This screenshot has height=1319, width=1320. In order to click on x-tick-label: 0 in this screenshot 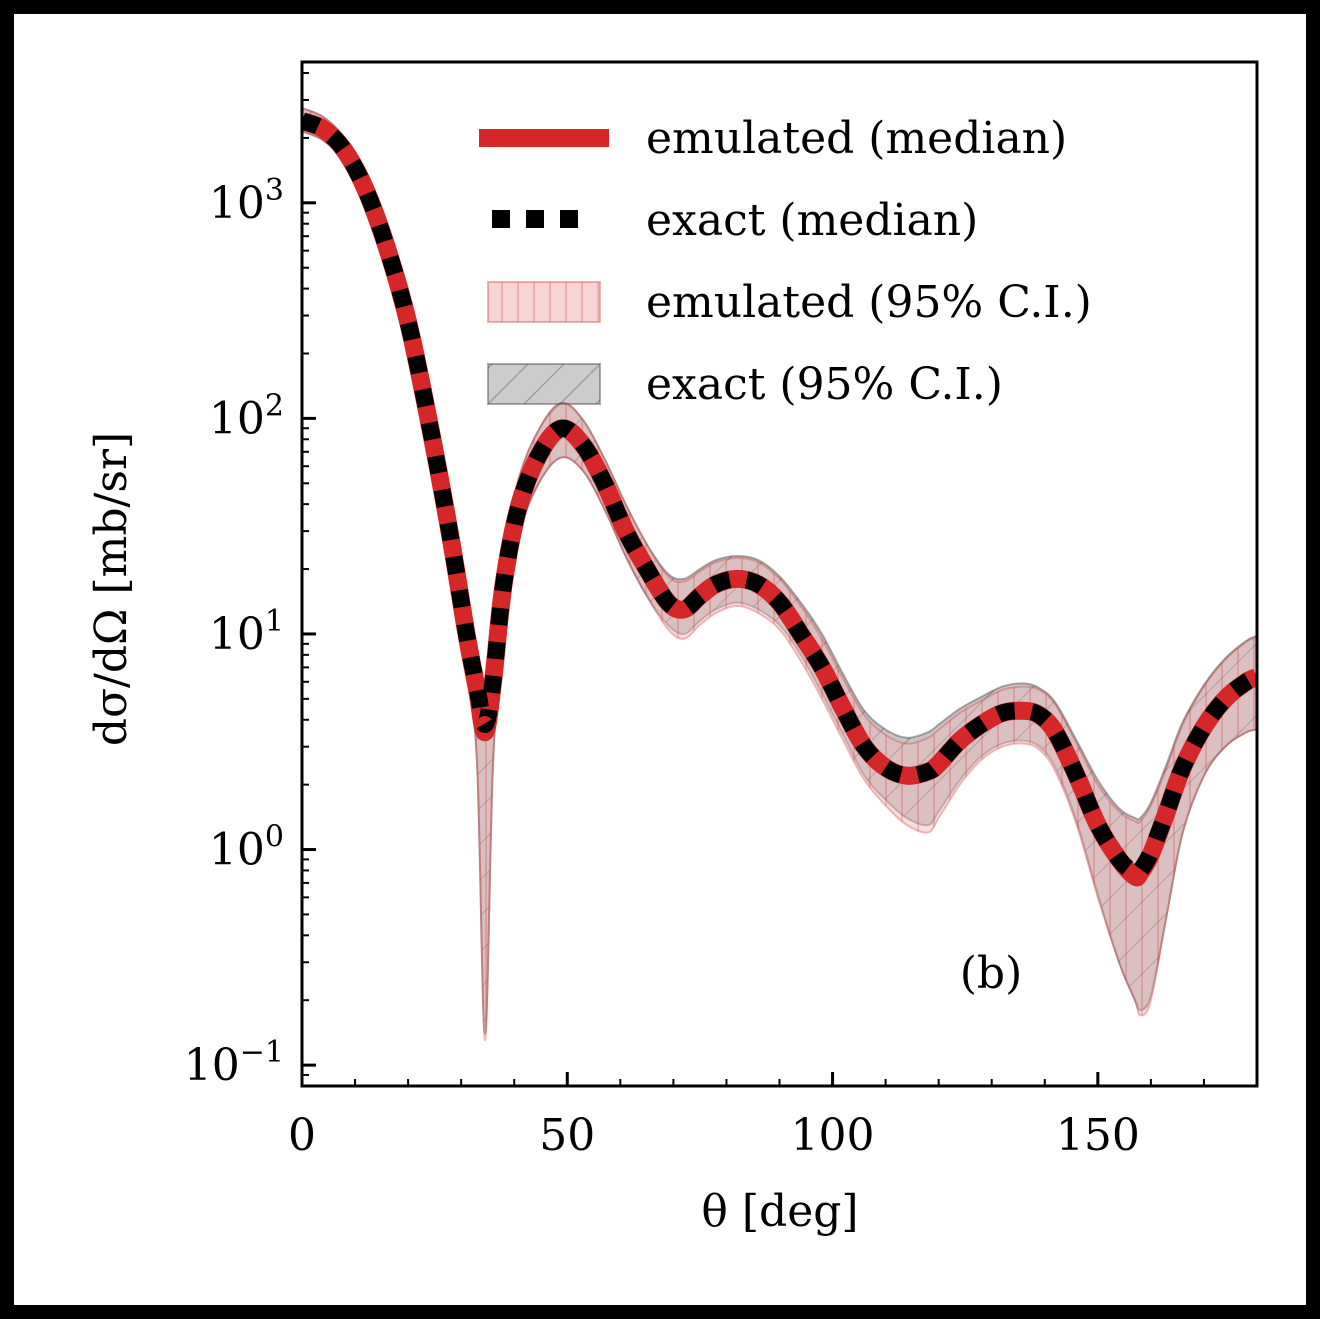, I will do `click(302, 1135)`.